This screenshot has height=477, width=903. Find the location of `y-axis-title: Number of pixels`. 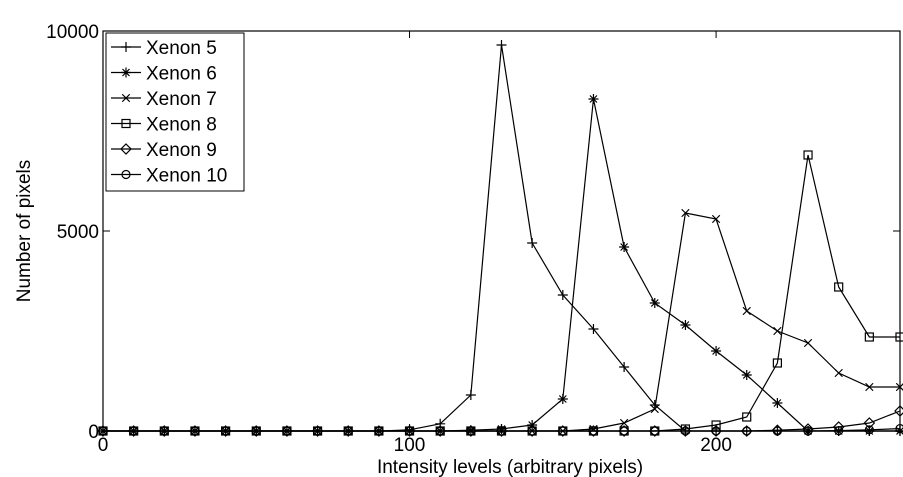

y-axis-title: Number of pixels is located at coordinates (24, 231).